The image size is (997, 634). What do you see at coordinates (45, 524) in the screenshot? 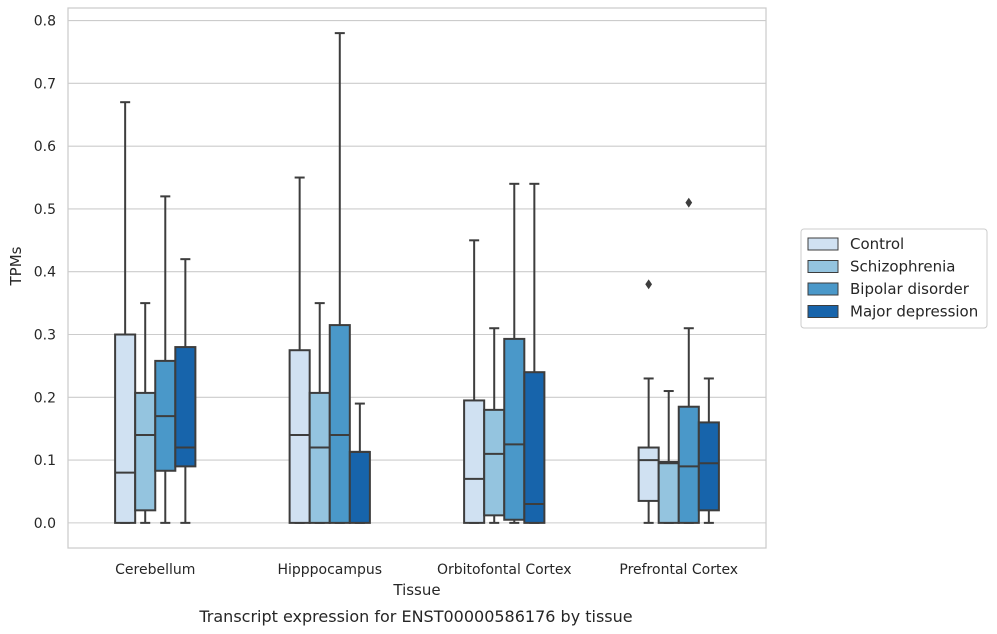
I see `y-tick-label: 0.0` at bounding box center [45, 524].